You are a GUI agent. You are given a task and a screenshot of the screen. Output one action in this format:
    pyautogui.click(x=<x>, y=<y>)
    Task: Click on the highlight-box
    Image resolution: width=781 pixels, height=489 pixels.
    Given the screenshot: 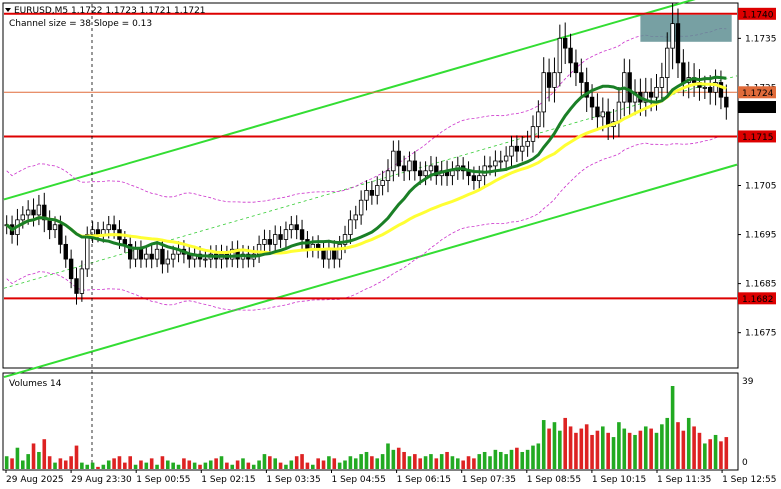 What is the action you would take?
    pyautogui.click(x=686, y=28)
    